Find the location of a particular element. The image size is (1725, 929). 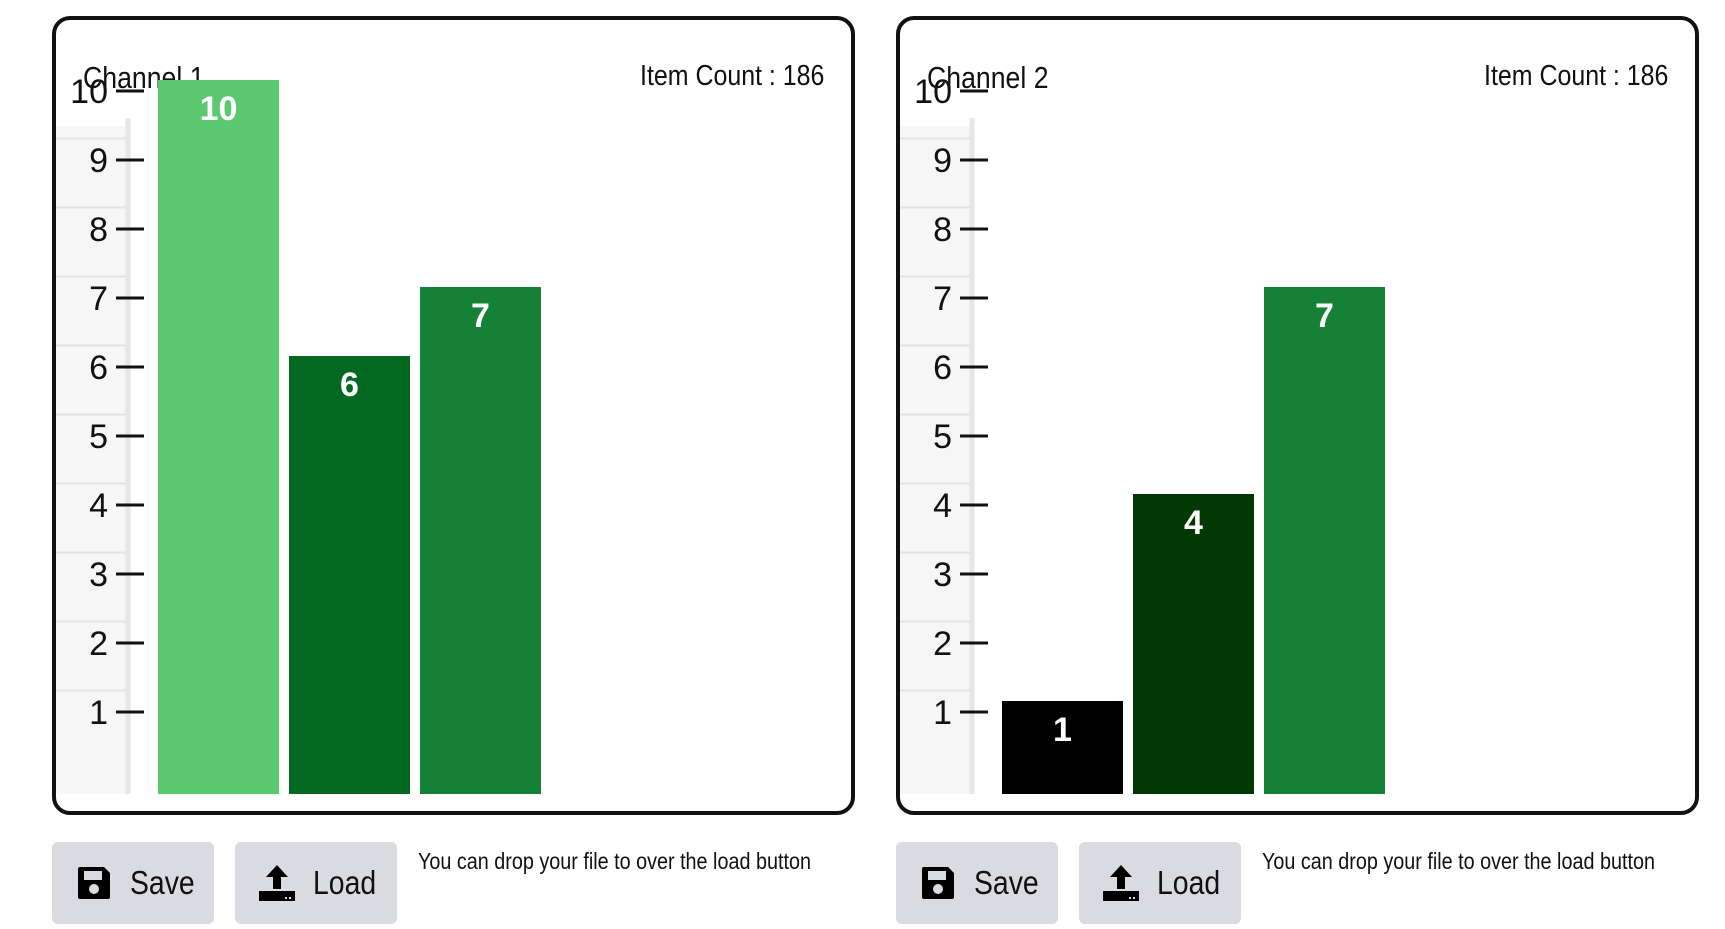

panel-title: Channel 2 is located at coordinates (988, 77).